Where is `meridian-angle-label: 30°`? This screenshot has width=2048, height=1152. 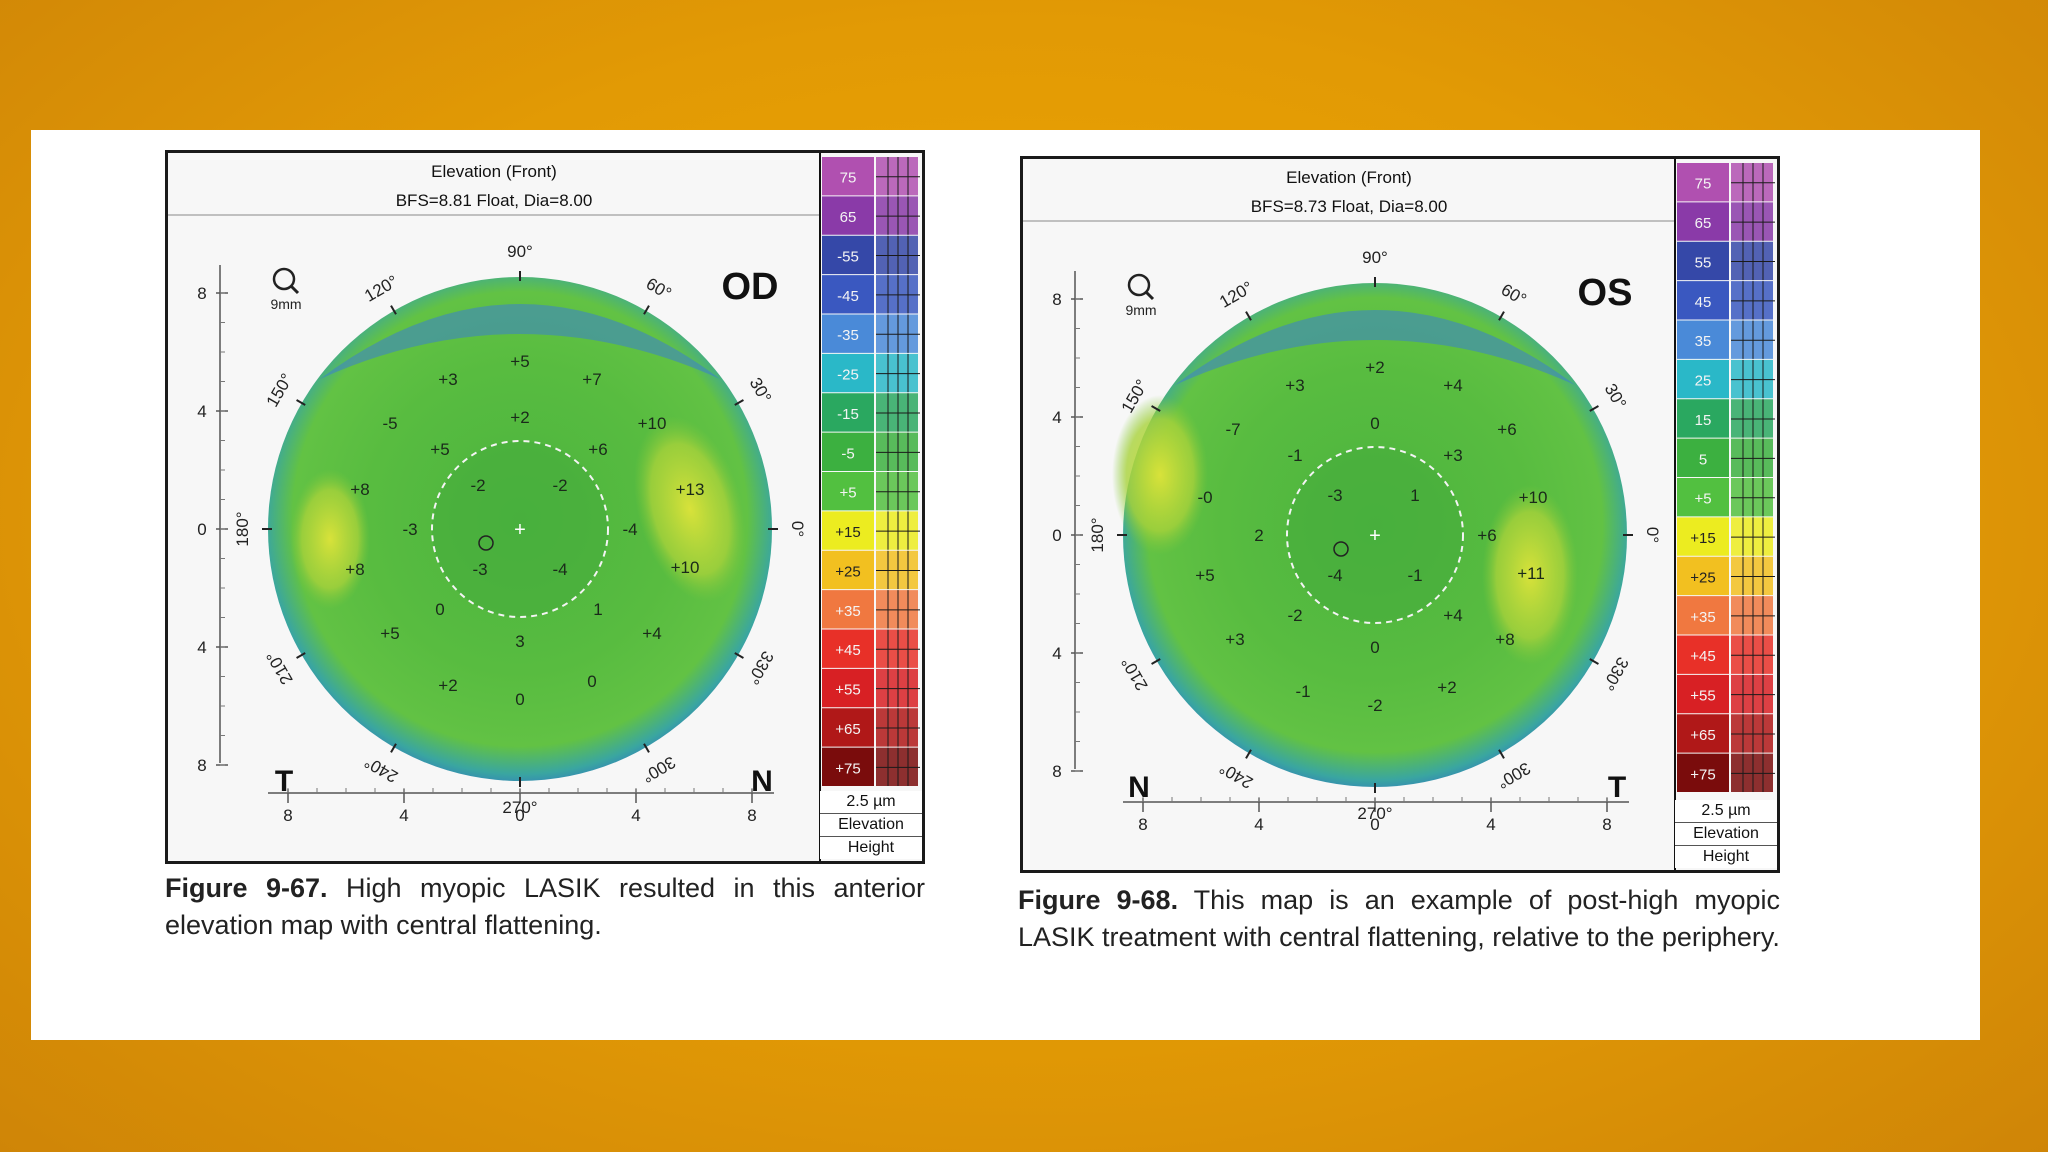 meridian-angle-label: 30° is located at coordinates (760, 390).